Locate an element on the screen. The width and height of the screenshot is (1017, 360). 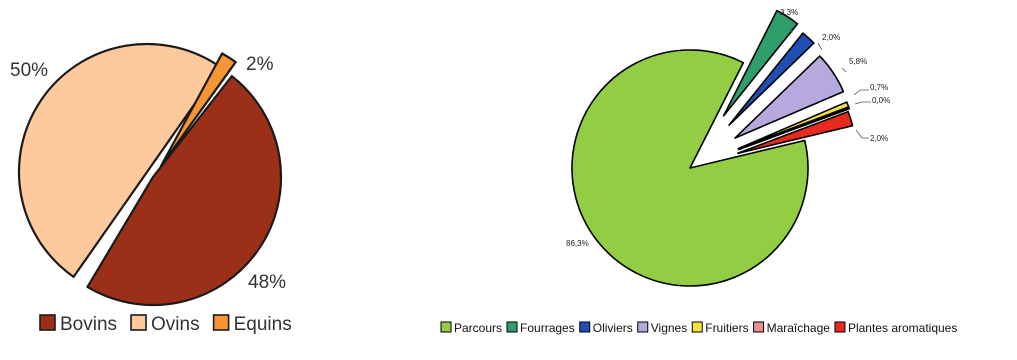
legend-swatch-plantes-aromatiques is located at coordinates (840, 327).